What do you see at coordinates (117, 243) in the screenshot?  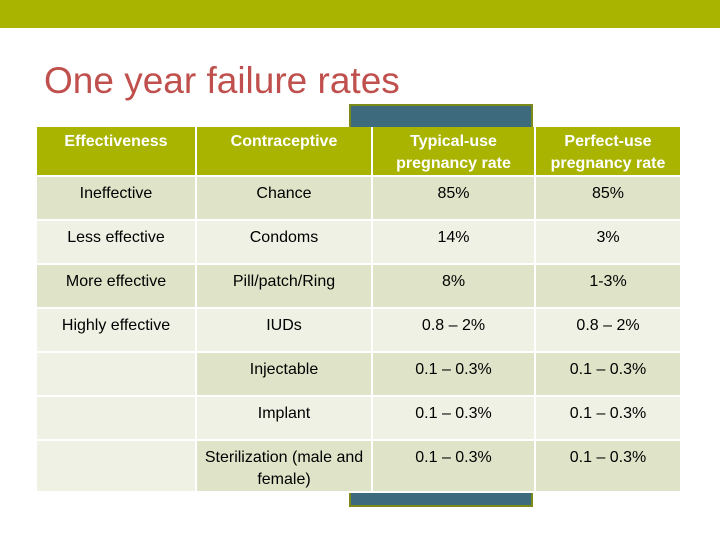 I see `cell-effectiveness: Less effective` at bounding box center [117, 243].